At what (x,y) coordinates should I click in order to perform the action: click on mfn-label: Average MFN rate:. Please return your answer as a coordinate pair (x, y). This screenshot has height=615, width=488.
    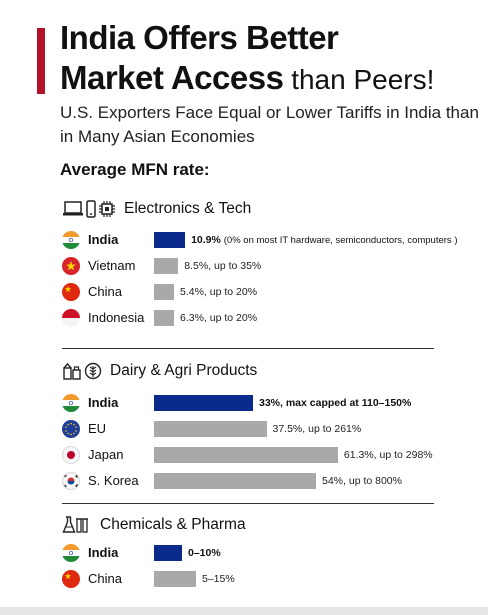
    Looking at the image, I should click on (135, 169).